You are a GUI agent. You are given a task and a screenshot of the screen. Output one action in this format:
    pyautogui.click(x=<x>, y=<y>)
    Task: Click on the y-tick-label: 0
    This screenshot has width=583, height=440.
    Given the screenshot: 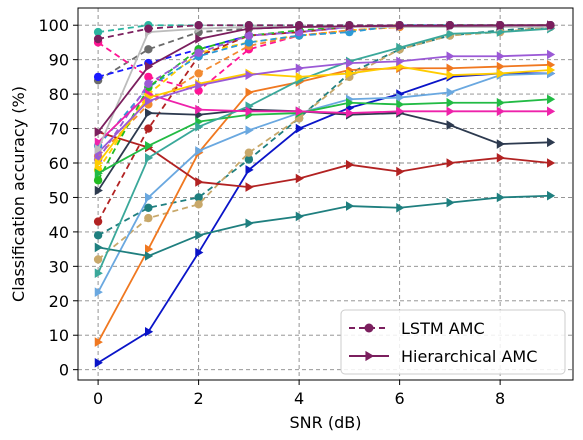 What is the action you would take?
    pyautogui.click(x=64, y=370)
    